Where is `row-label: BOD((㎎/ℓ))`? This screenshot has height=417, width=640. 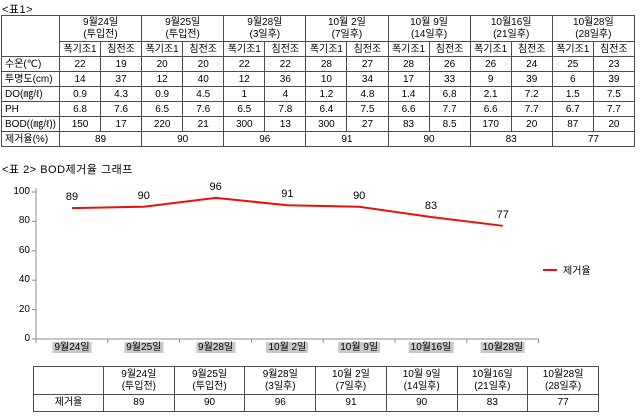 row-label: BOD((㎎/ℓ)) is located at coordinates (30, 124).